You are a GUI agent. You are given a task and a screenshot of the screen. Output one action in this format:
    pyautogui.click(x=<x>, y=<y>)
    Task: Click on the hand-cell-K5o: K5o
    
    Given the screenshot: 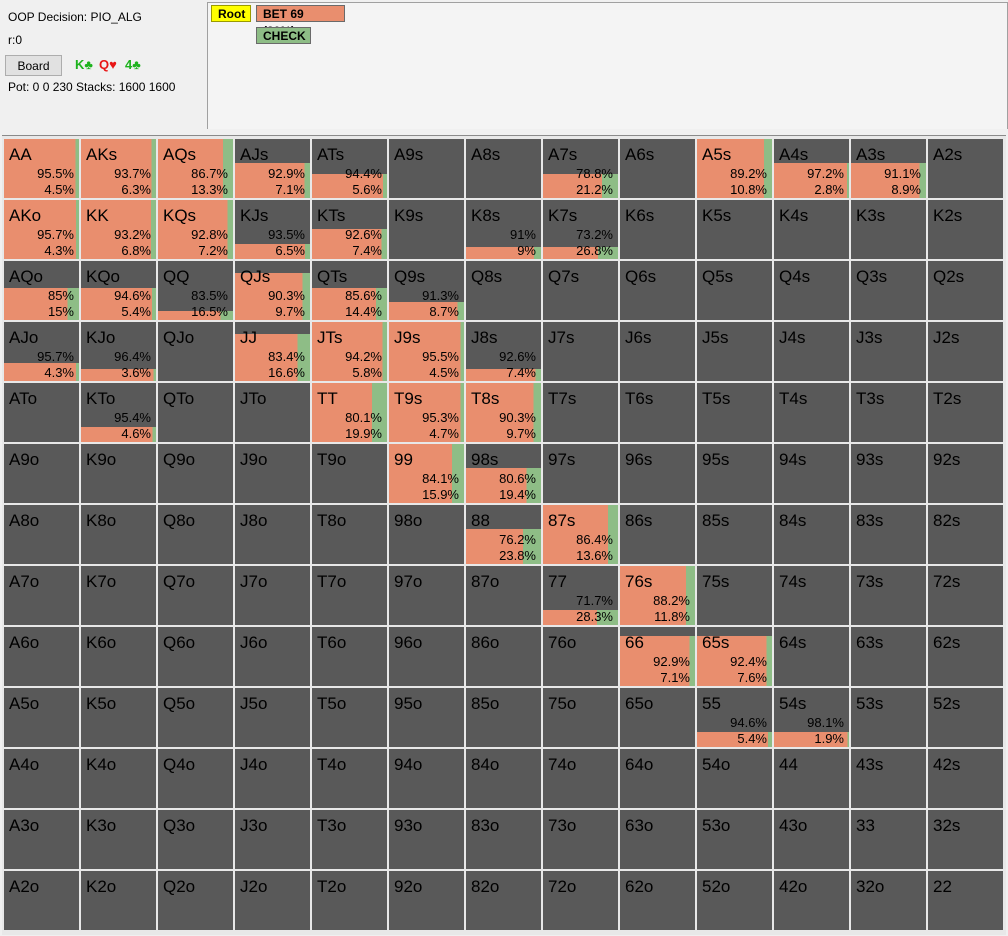 What is the action you would take?
    pyautogui.click(x=118, y=717)
    